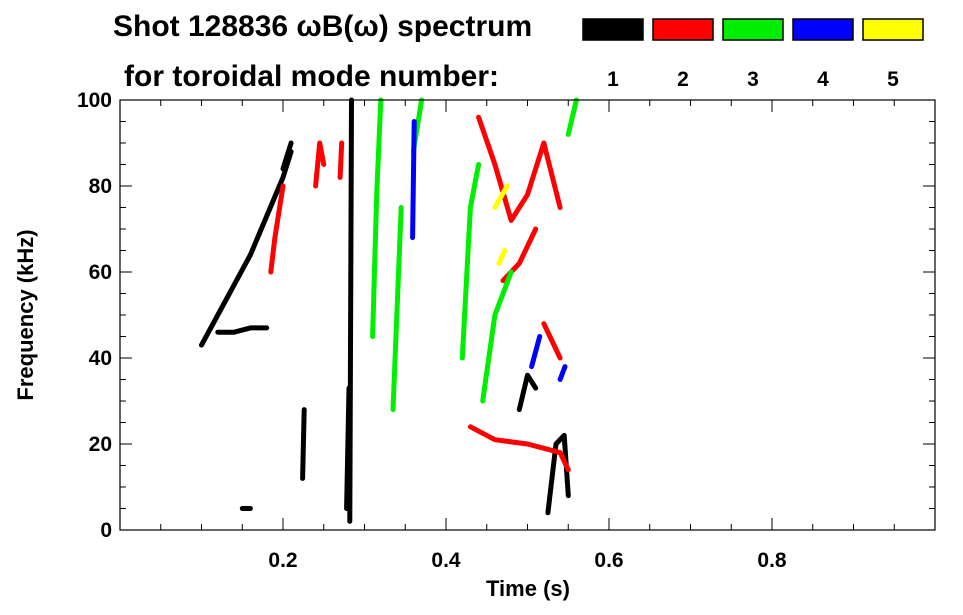 The width and height of the screenshot is (963, 615). What do you see at coordinates (753, 54) in the screenshot?
I see `legend: 1 2 3 4 5` at bounding box center [753, 54].